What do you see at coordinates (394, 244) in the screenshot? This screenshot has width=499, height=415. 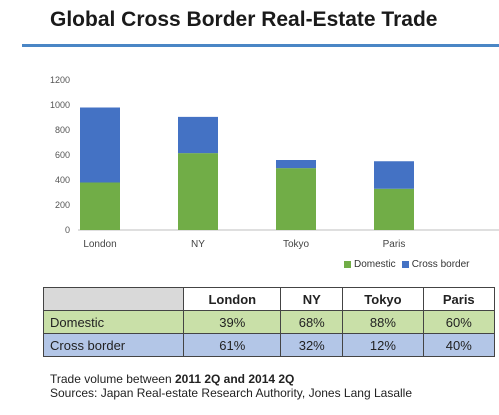 I see `x-tick-label: Paris` at bounding box center [394, 244].